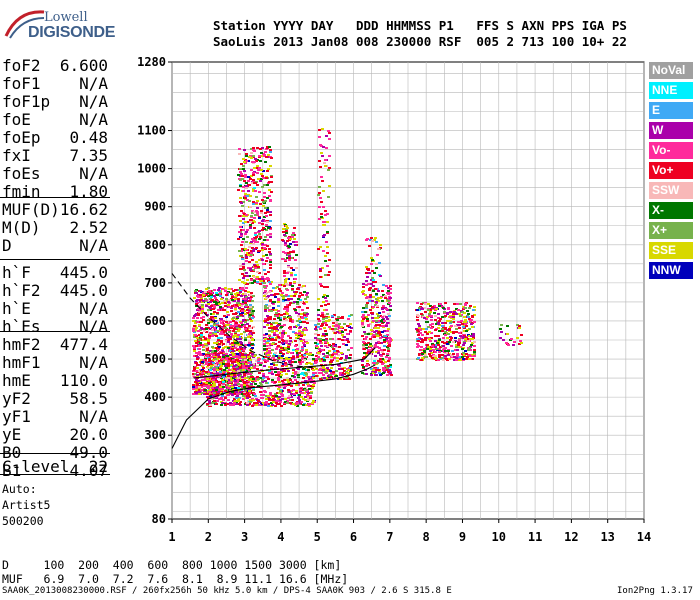  Describe the element at coordinates (353, 537) in the screenshot. I see `x-tick-label: 6` at that location.